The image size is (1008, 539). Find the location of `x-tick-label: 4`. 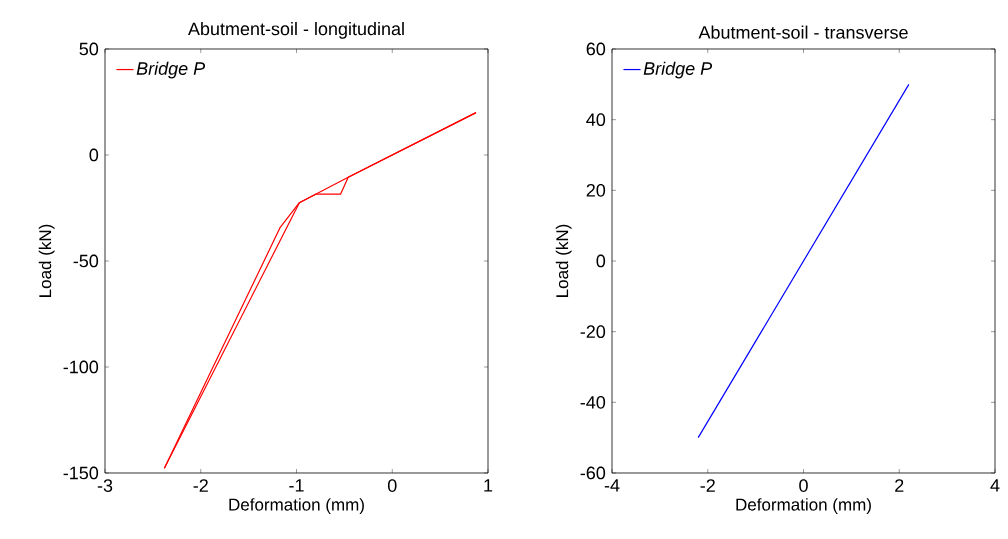

x-tick-label: 4 is located at coordinates (995, 485).